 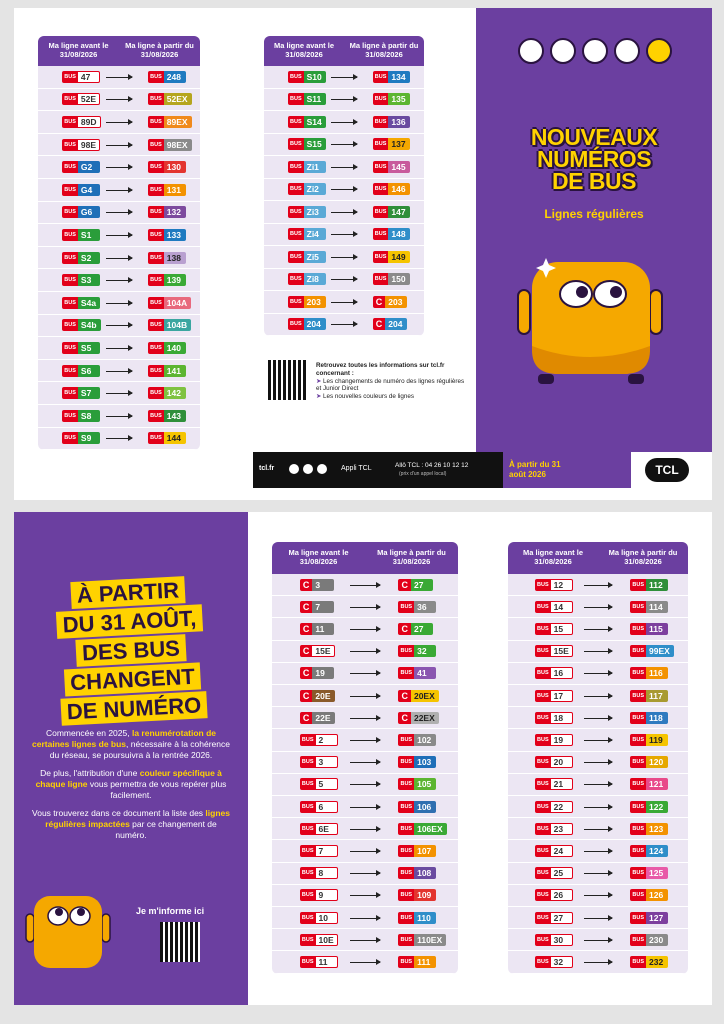 I want to click on line-number: S9, so click(x=88, y=438).